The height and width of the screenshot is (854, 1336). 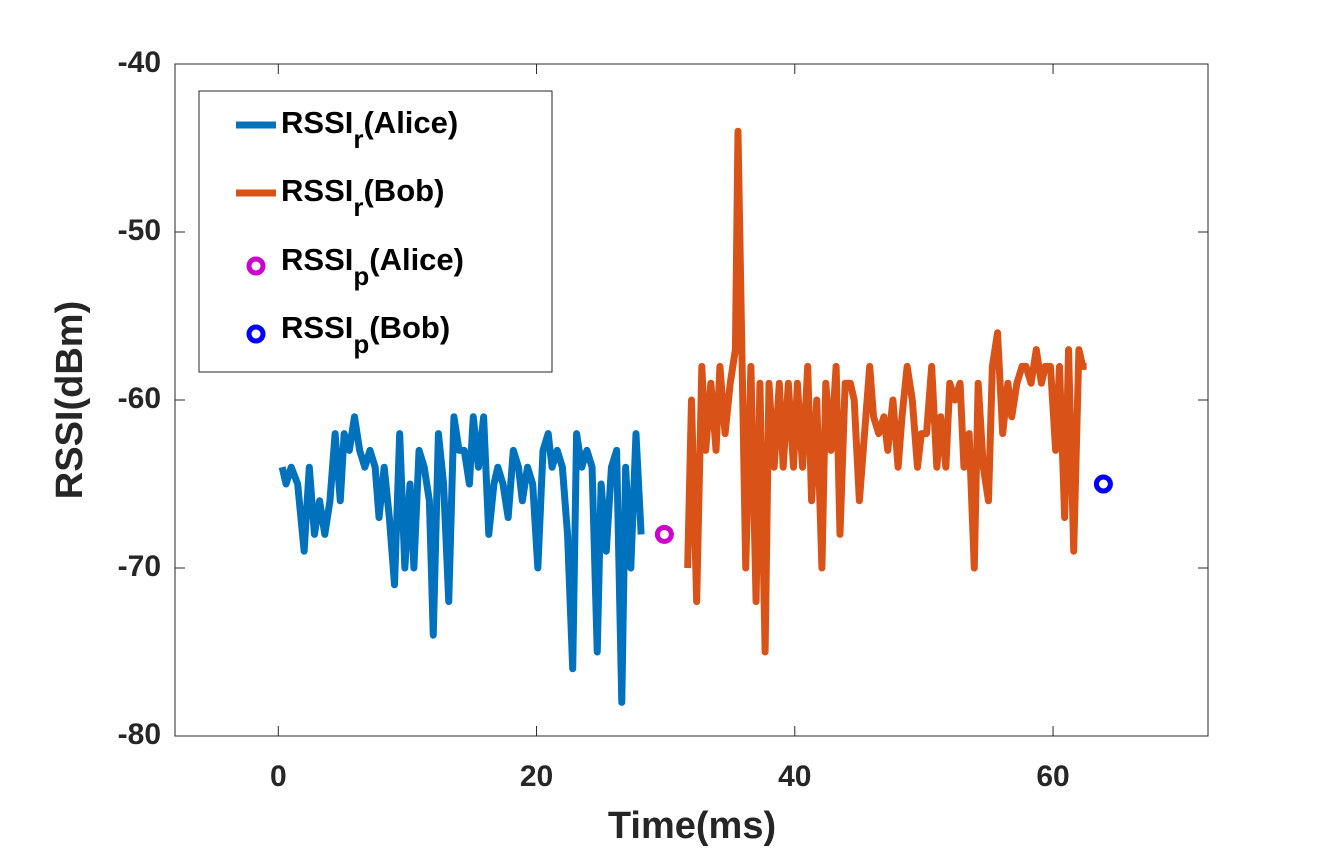 I want to click on x-tick-label: 40, so click(x=794, y=776).